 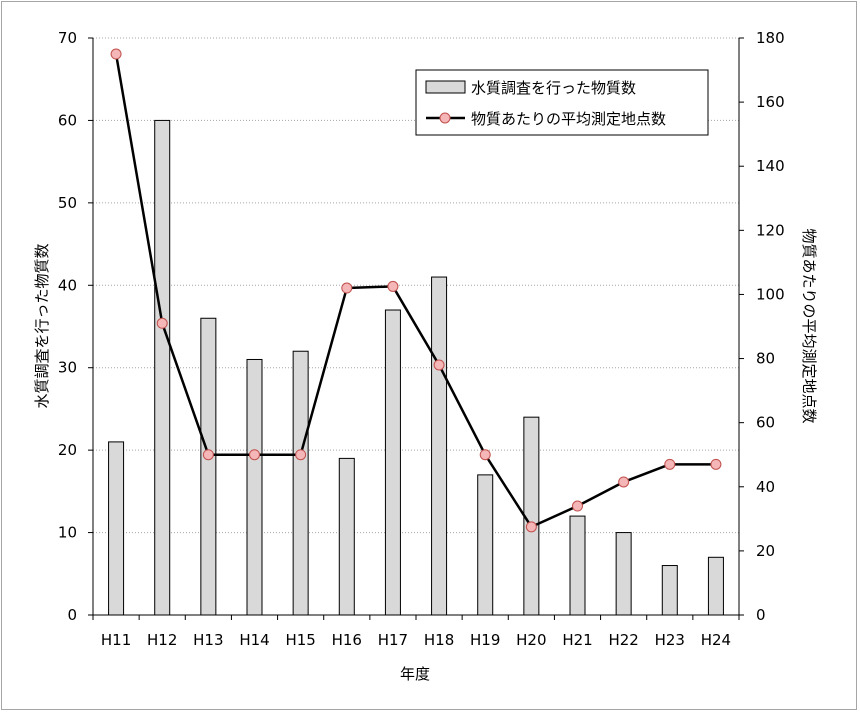 I want to click on line-point-H21, so click(x=577, y=506).